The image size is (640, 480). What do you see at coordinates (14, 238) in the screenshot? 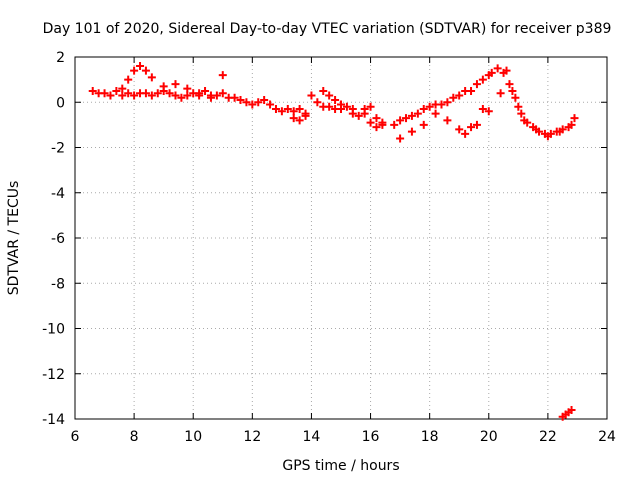
I see `y-axis-label: SDTVAR / TECUs` at bounding box center [14, 238].